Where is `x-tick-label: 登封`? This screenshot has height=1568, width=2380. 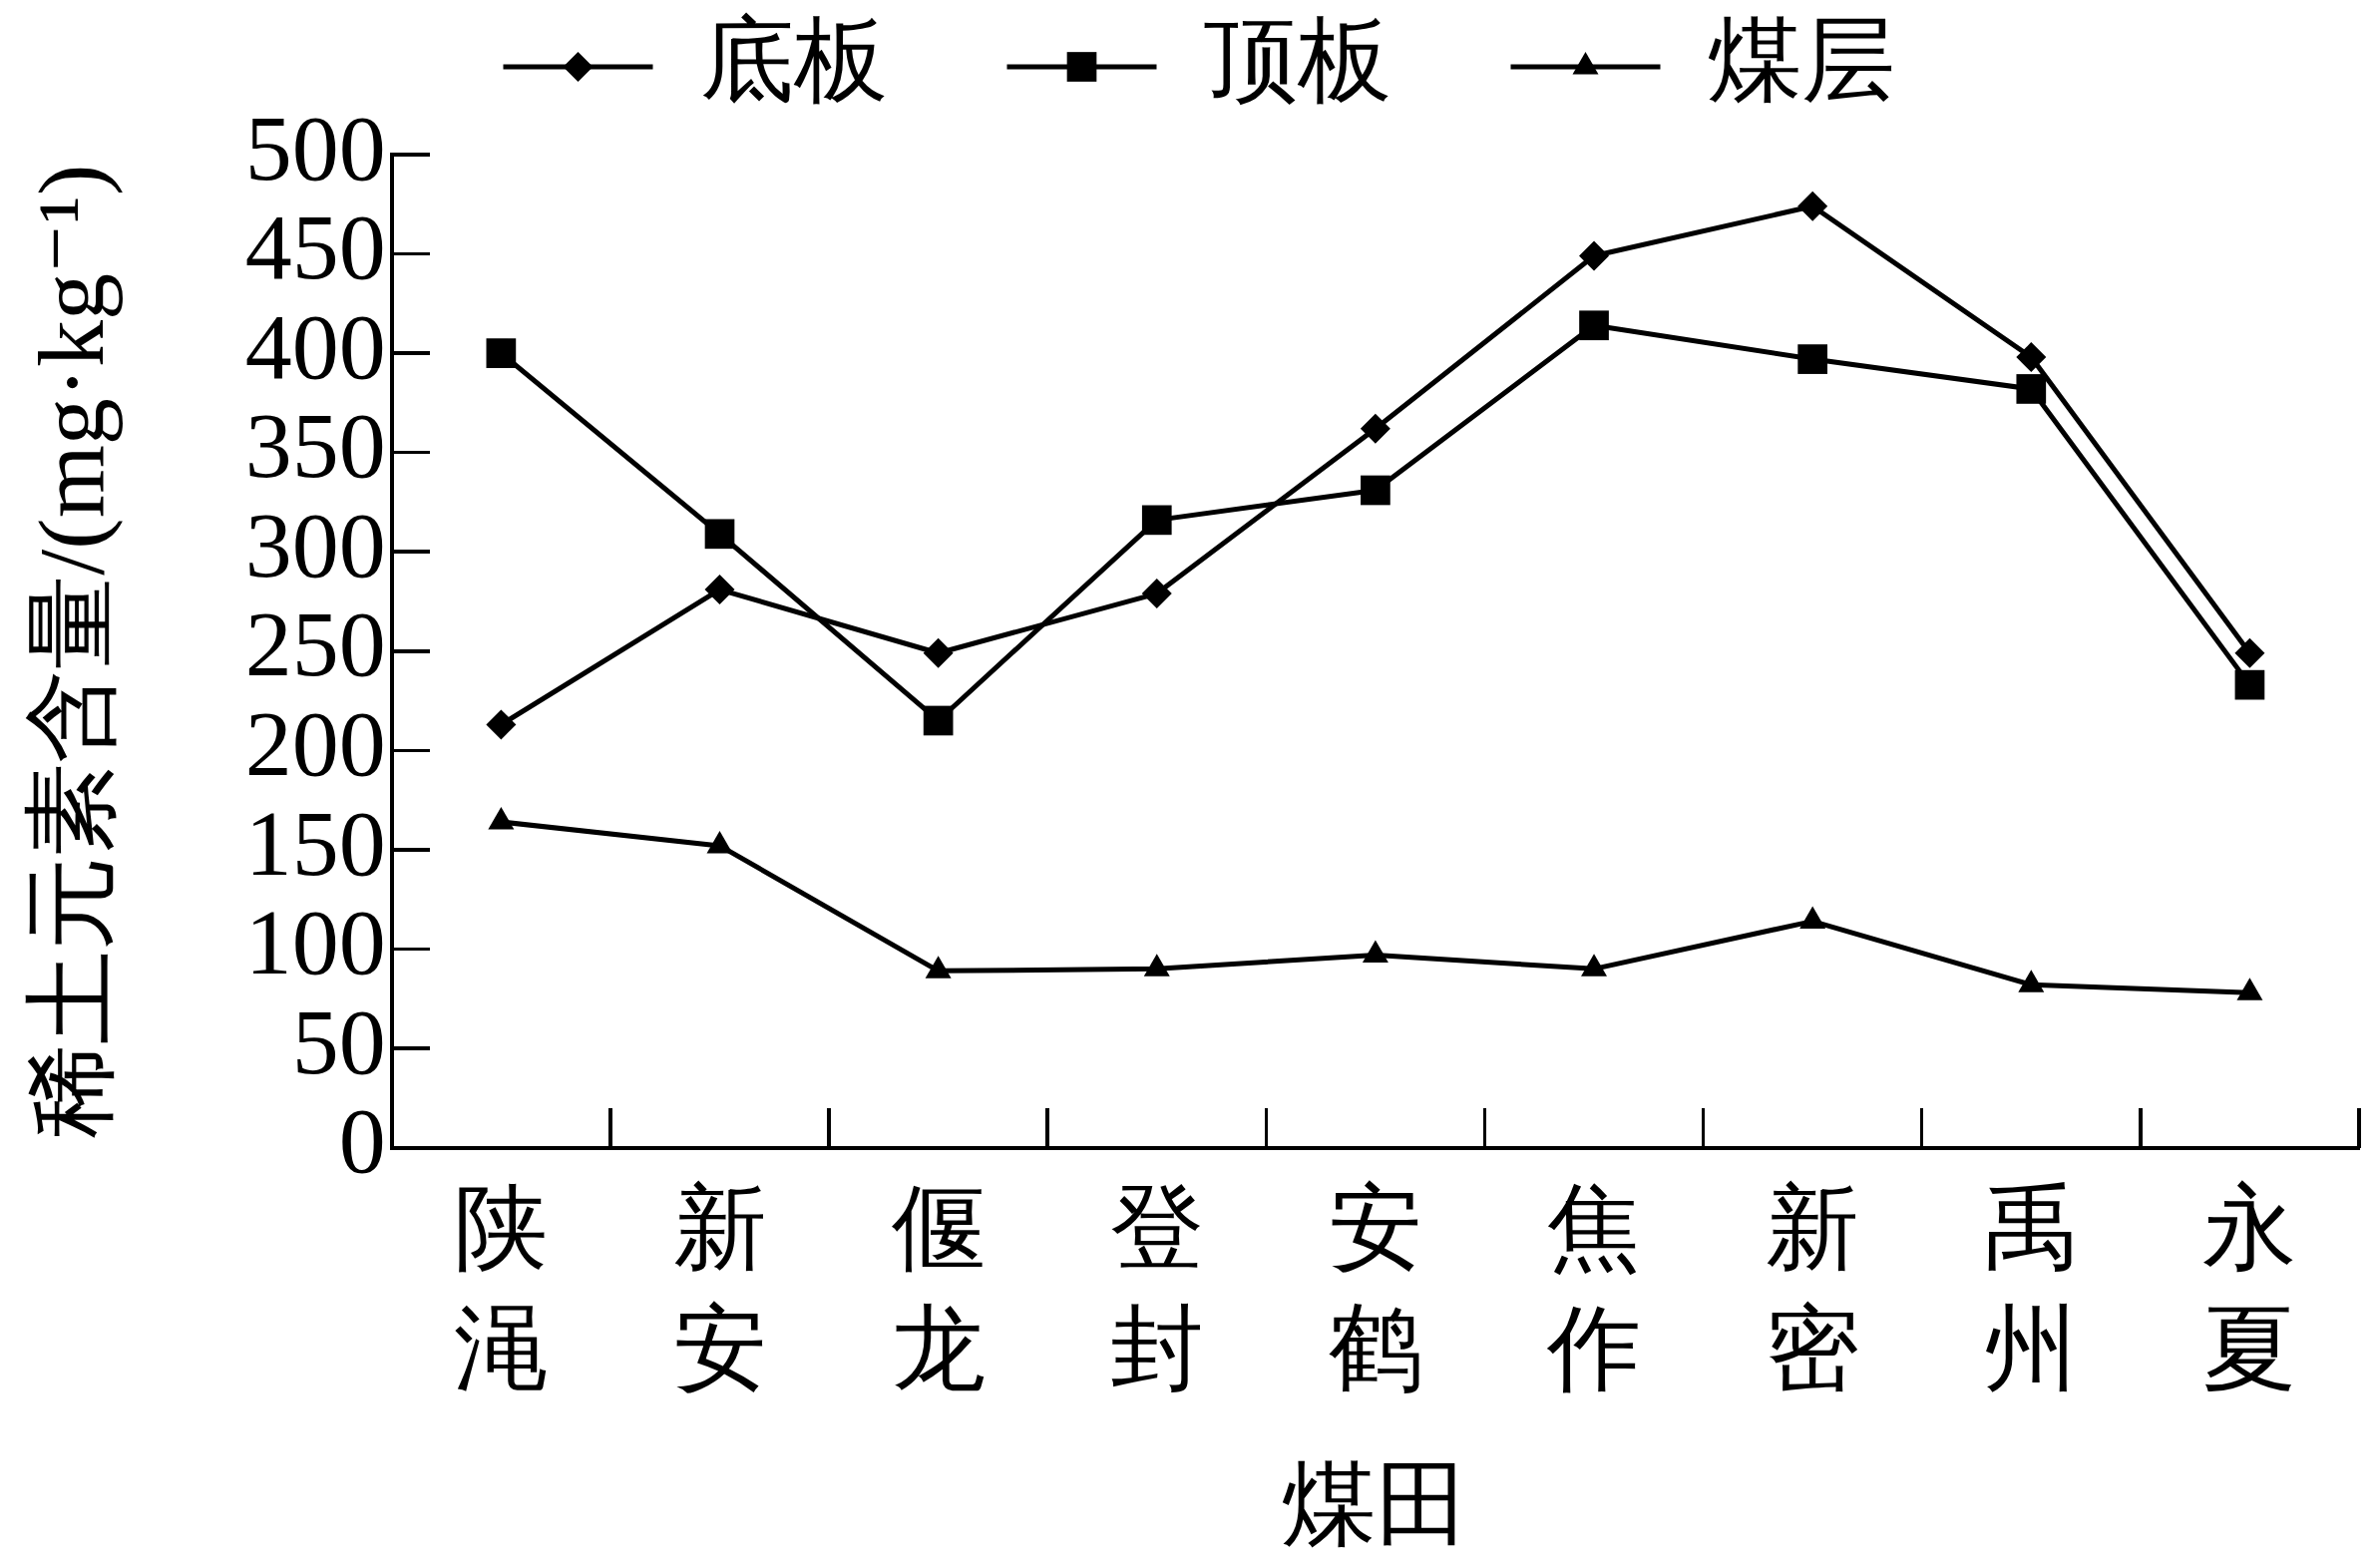 x-tick-label: 登封 is located at coordinates (1156, 1288).